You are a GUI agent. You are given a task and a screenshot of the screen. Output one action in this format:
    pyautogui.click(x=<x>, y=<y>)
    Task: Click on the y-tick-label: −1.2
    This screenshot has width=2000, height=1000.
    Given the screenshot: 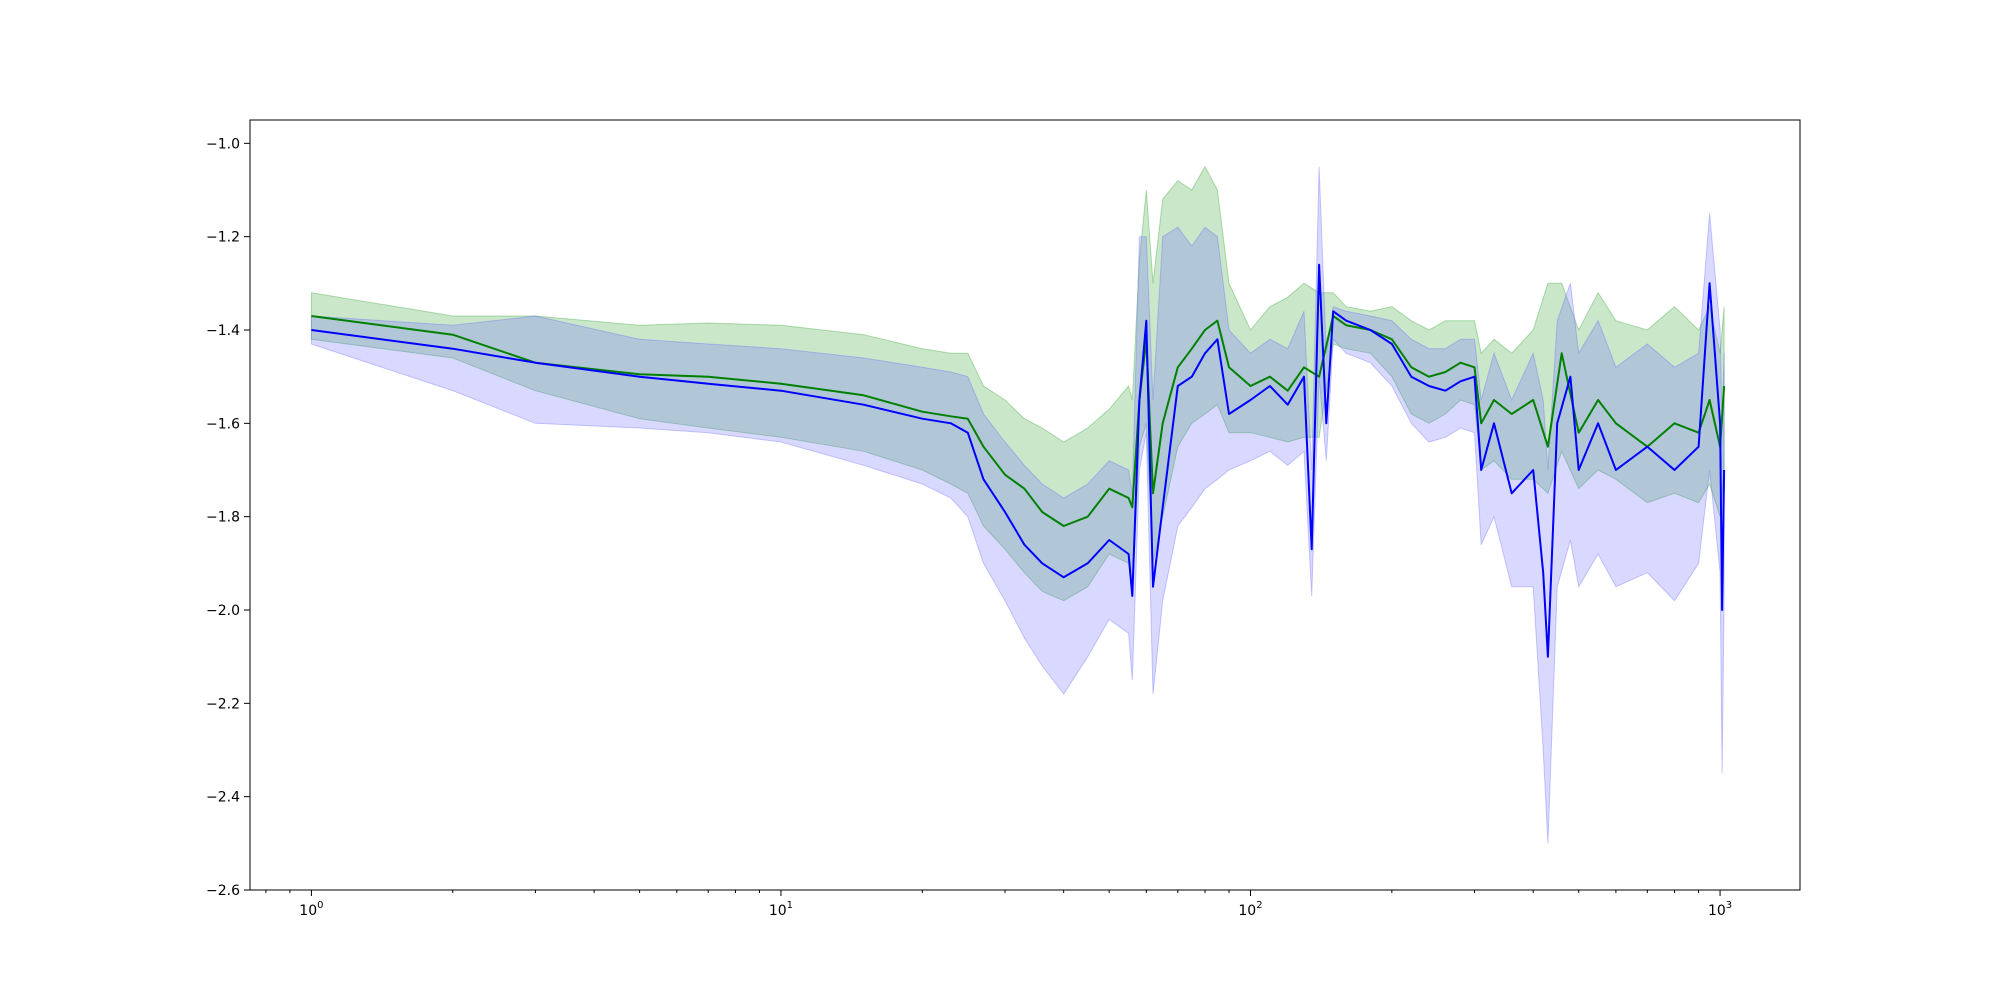 What is the action you would take?
    pyautogui.click(x=223, y=238)
    